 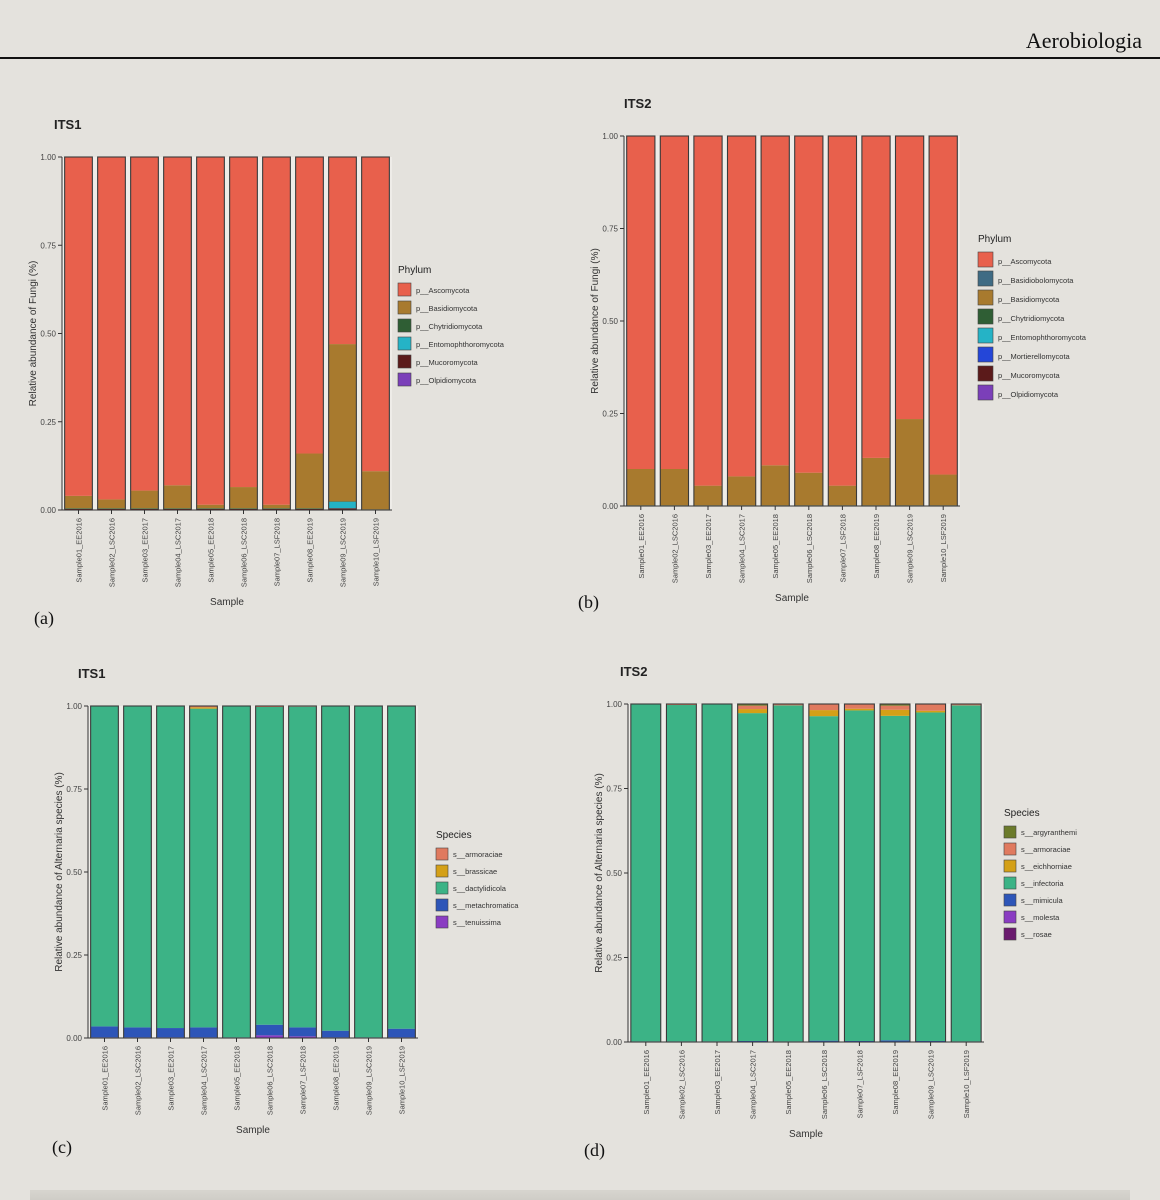 I want to click on legend-label: s__mimicula, so click(x=1042, y=900).